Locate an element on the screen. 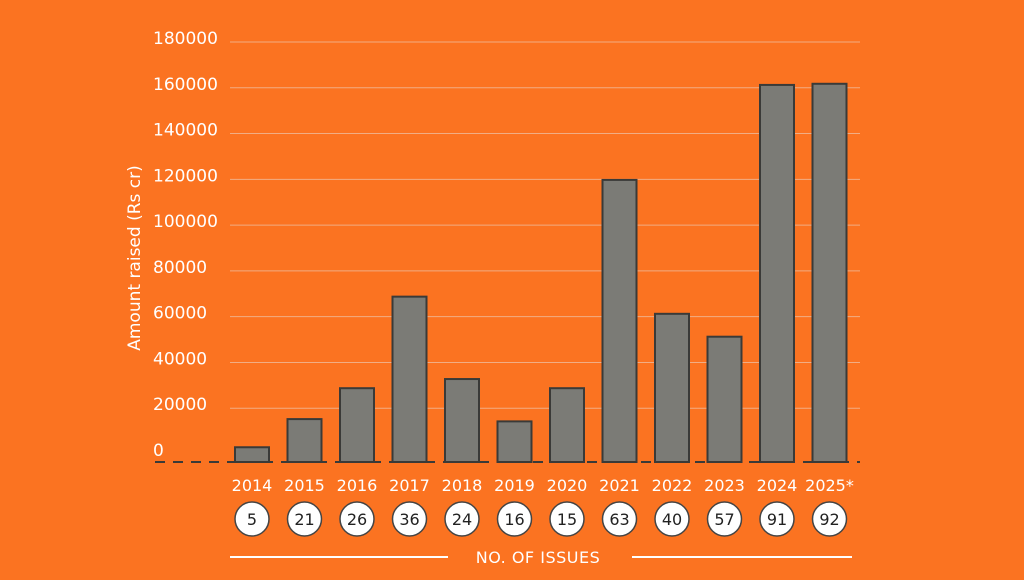  x-tick-label: 2016 is located at coordinates (357, 485).